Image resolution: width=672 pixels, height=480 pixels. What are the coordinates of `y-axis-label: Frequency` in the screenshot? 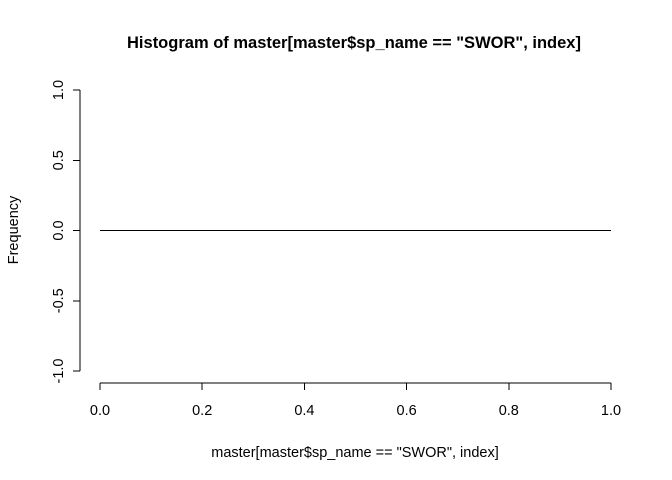 It's located at (14, 229).